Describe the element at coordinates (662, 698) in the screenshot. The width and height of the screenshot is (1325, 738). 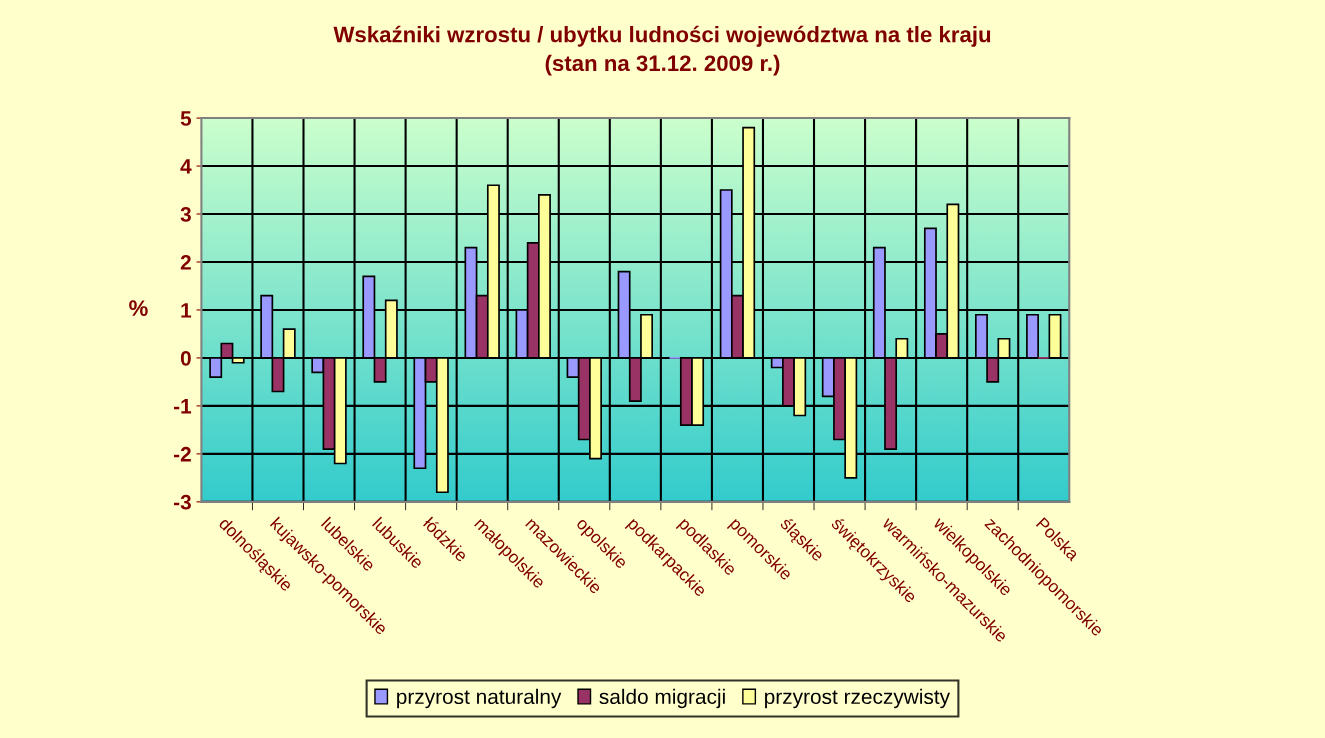
I see `legend-label: saldo migracji` at that location.